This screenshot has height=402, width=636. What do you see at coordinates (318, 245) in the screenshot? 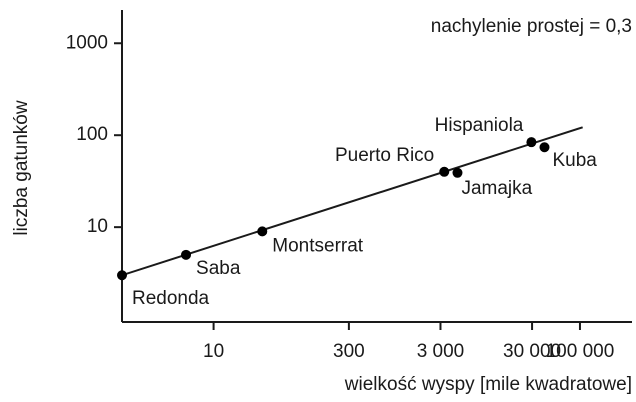
I see `point-label: Montserrat` at bounding box center [318, 245].